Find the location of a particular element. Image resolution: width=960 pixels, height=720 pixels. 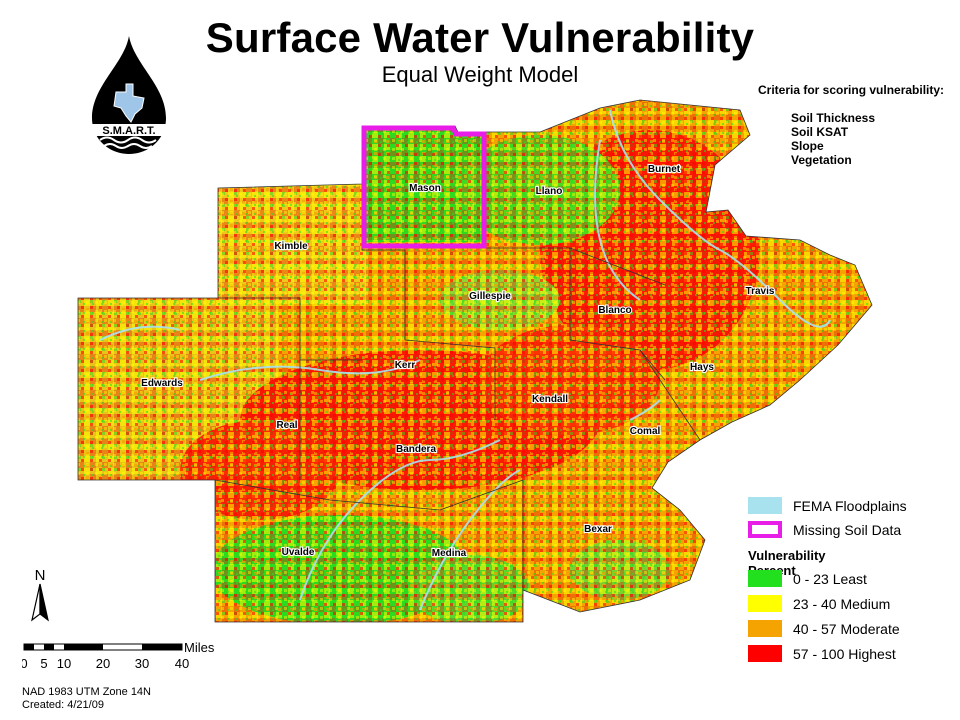

criteria-item: Soil KSAT is located at coordinates (820, 132).